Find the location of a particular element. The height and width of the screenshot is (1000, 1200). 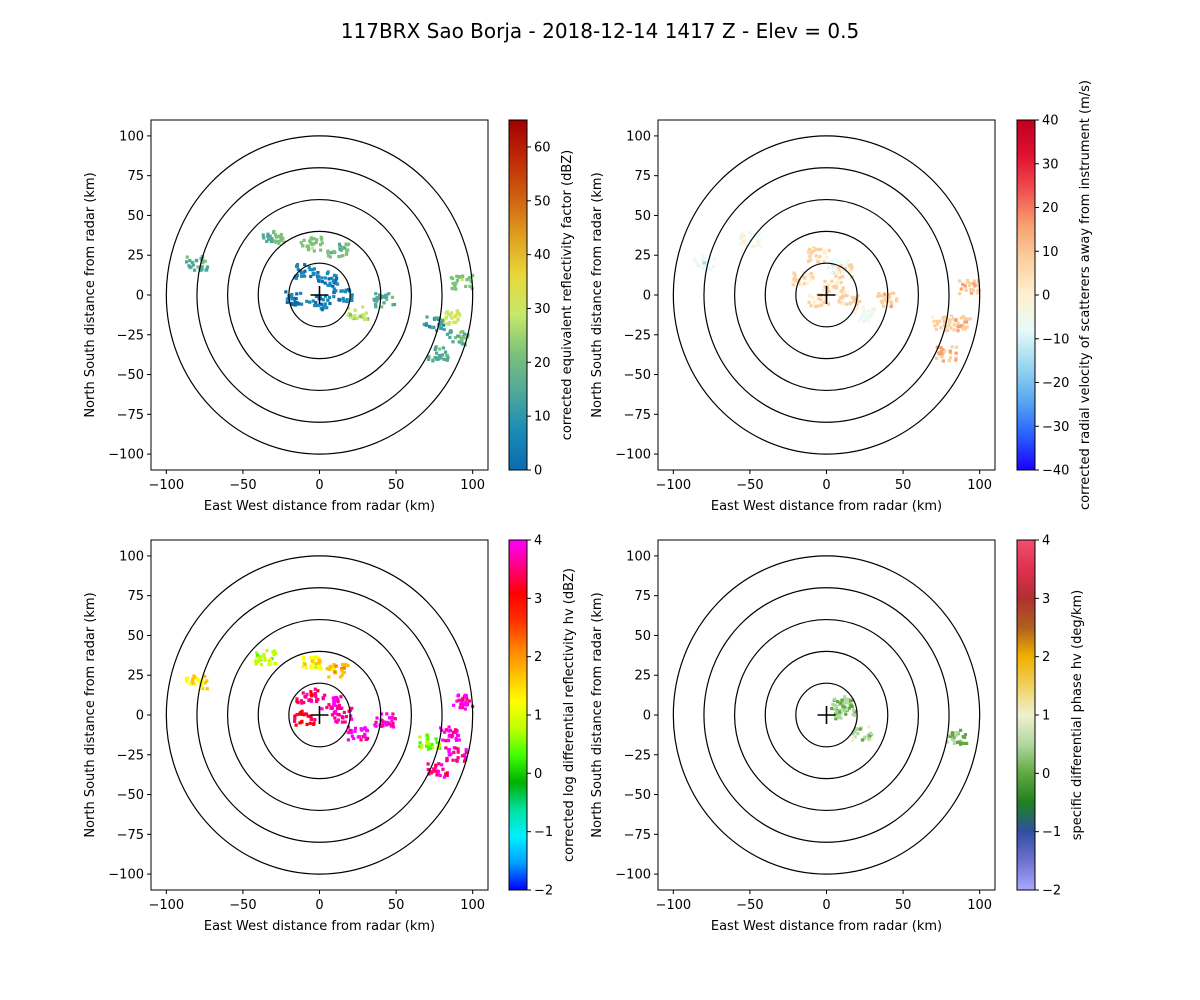

range-ring-80km is located at coordinates (826, 295).